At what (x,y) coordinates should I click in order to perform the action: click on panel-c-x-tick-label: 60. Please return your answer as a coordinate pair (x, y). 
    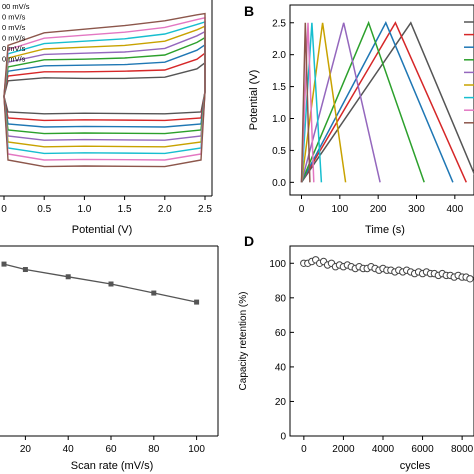
    Looking at the image, I should click on (111, 449).